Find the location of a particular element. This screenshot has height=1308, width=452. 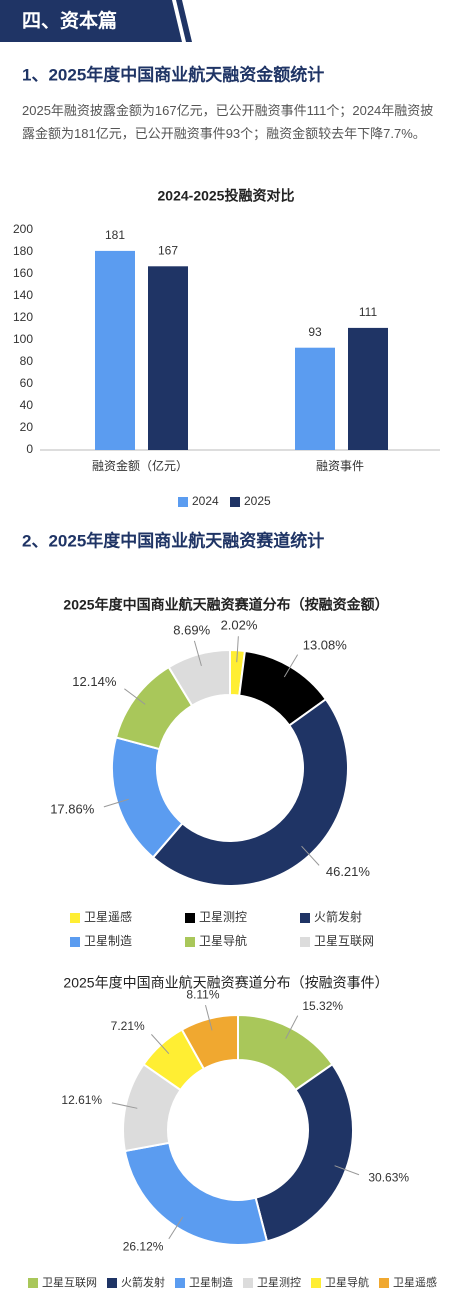

header-stripe is located at coordinates (184, 21).